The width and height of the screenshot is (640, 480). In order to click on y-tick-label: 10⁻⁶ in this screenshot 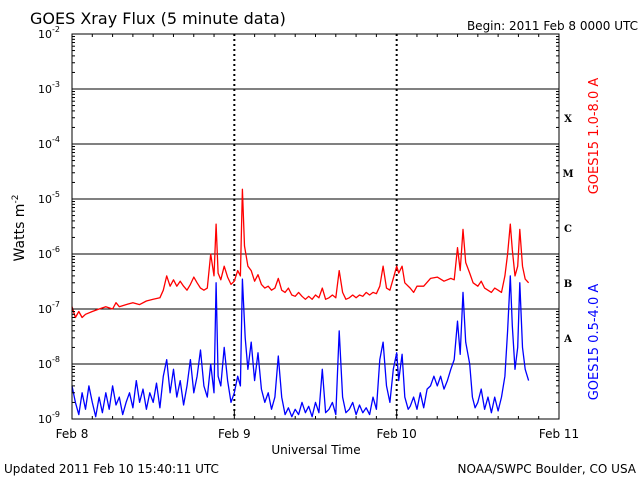, I will do `click(49, 253)`.